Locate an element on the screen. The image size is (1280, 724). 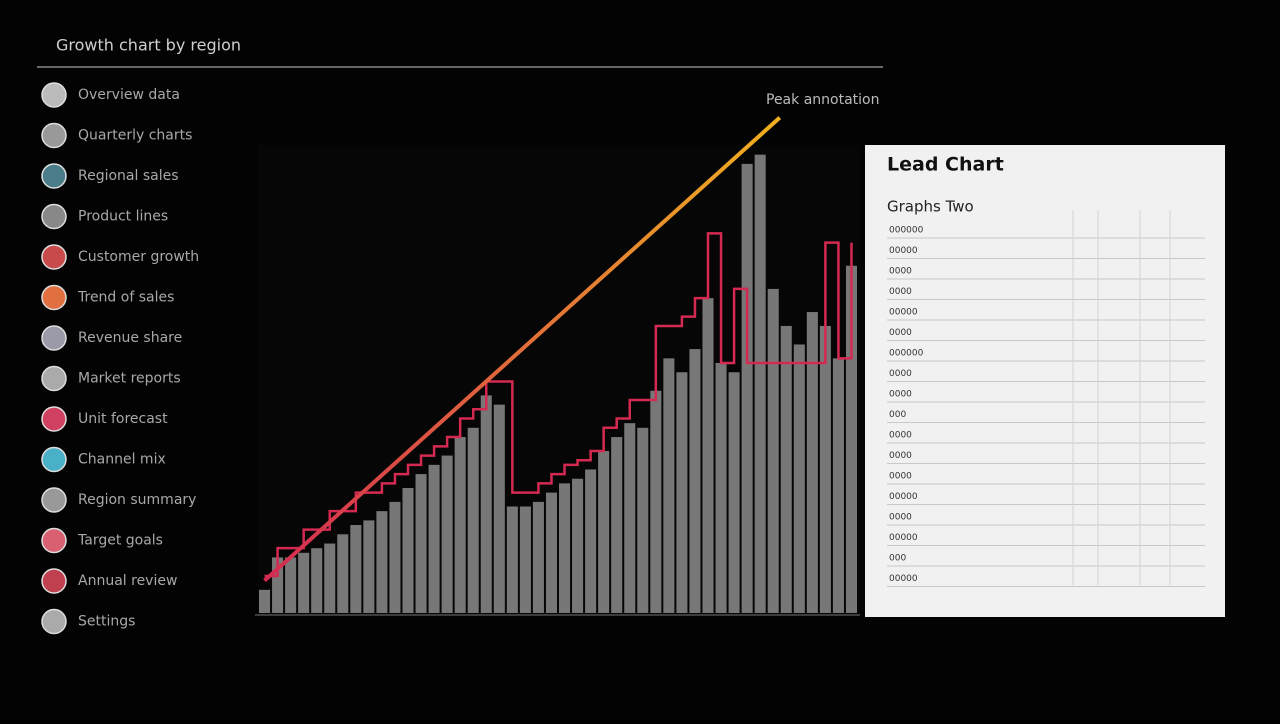
sidebar-label: Market reports is located at coordinates (129, 379).